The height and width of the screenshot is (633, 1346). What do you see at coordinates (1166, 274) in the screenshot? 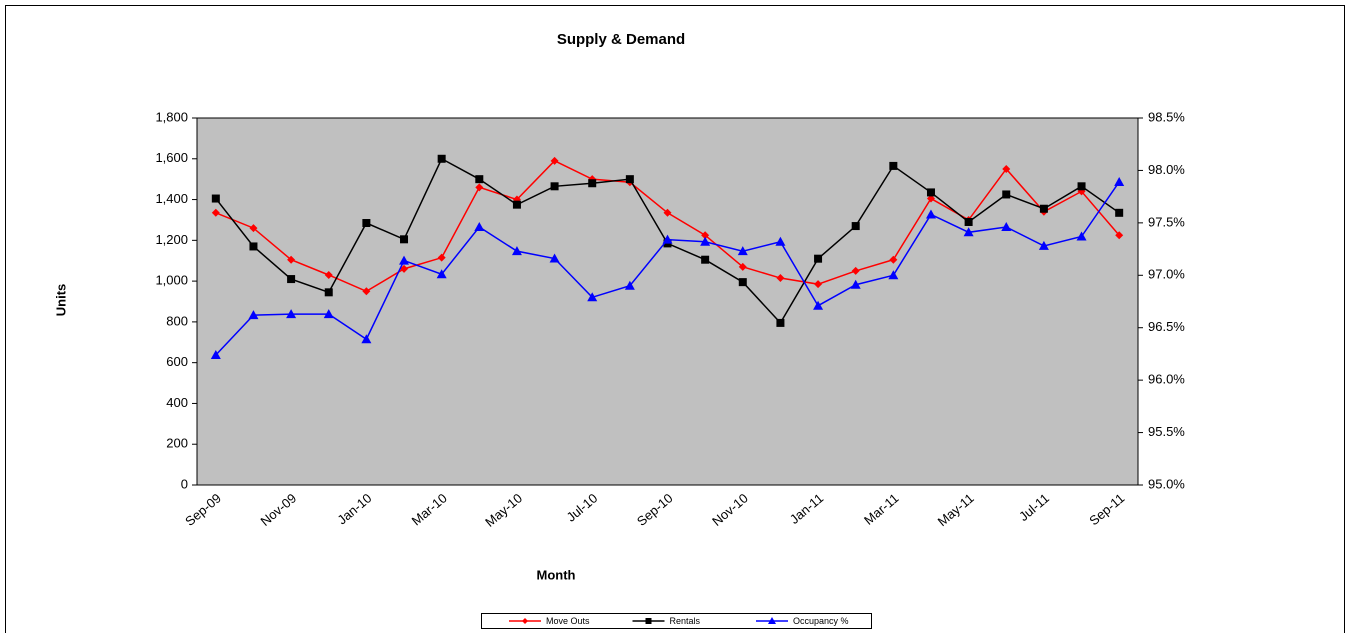
I see `y2-tick-label: 97.0%` at bounding box center [1166, 274].